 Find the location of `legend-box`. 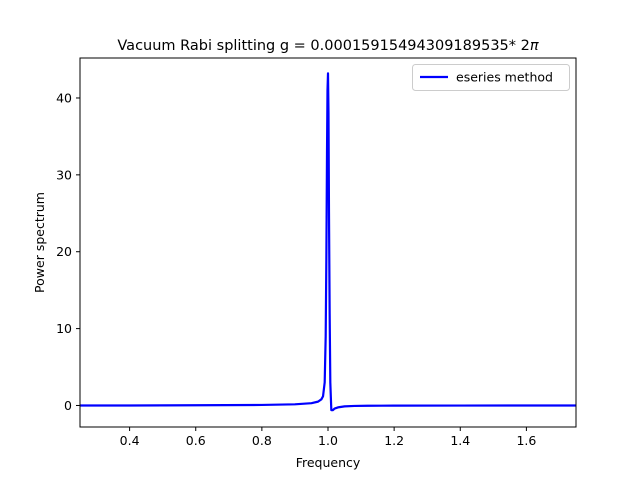

legend-box is located at coordinates (491, 77).